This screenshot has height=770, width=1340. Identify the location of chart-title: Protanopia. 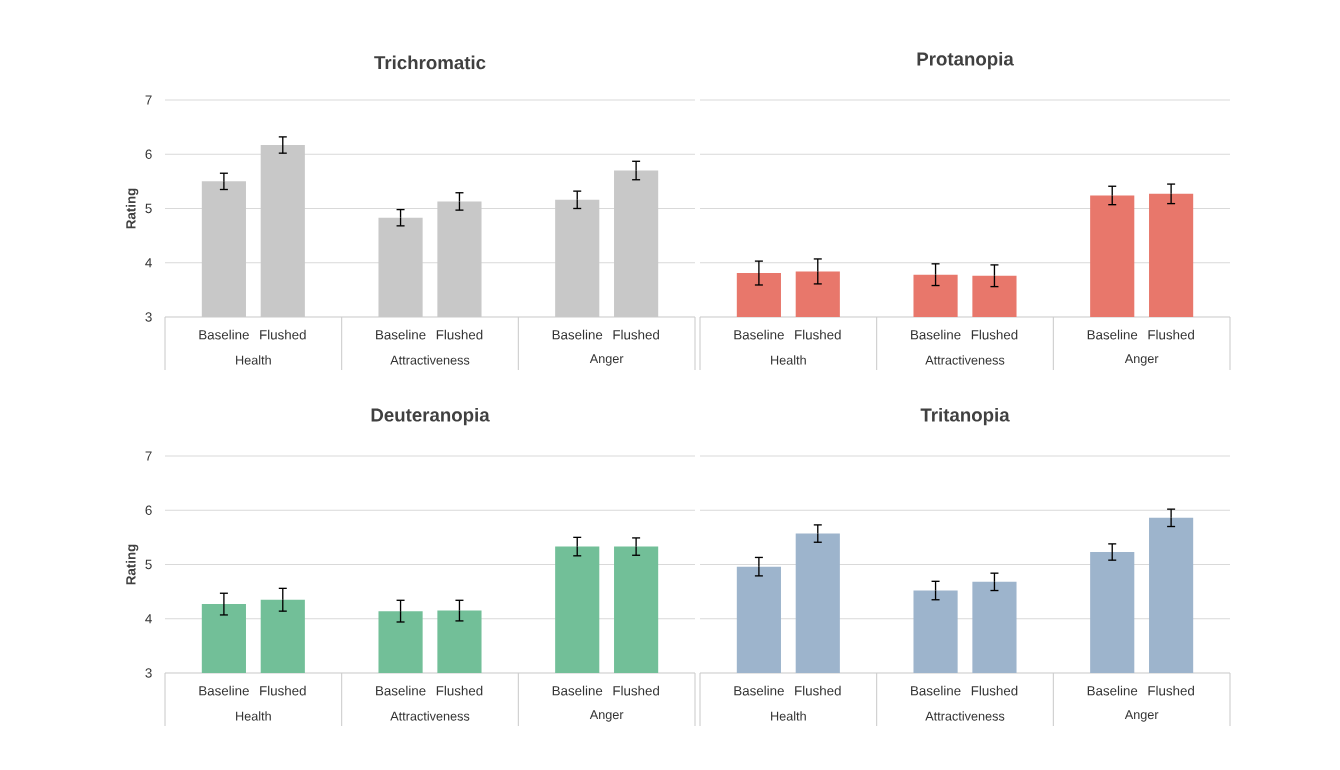
(965, 60).